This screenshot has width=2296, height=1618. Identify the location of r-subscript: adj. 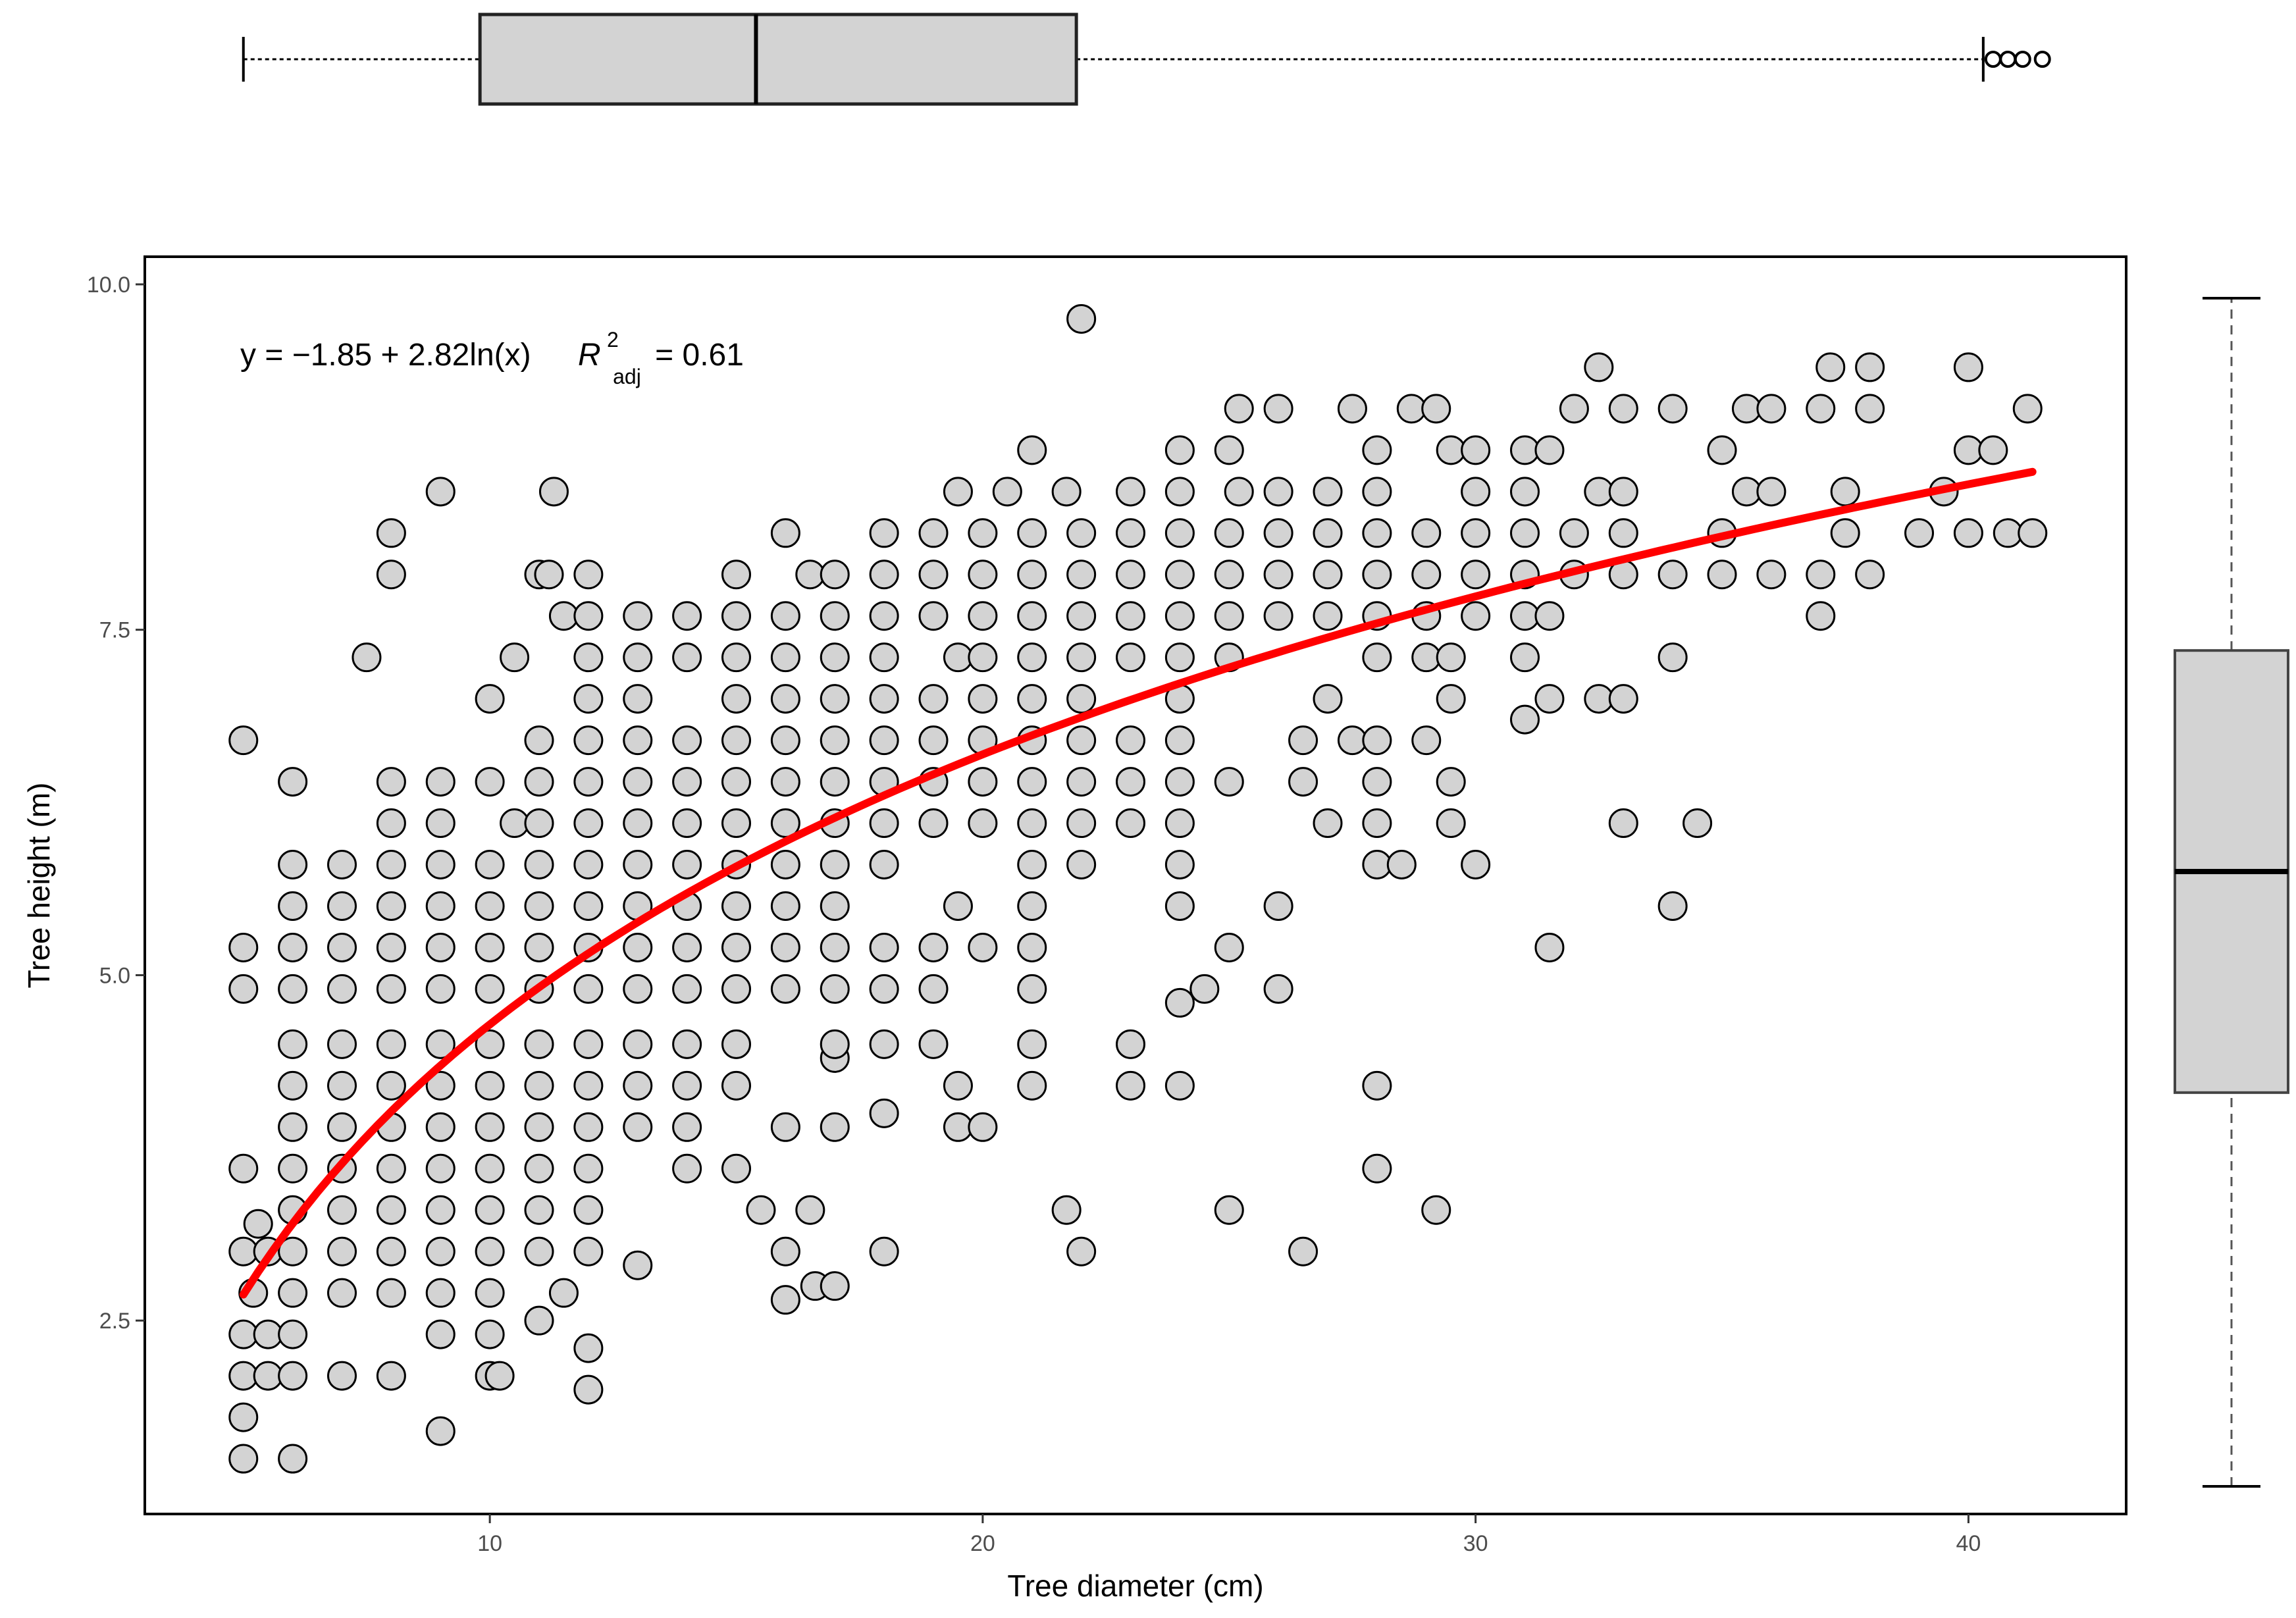
(627, 376).